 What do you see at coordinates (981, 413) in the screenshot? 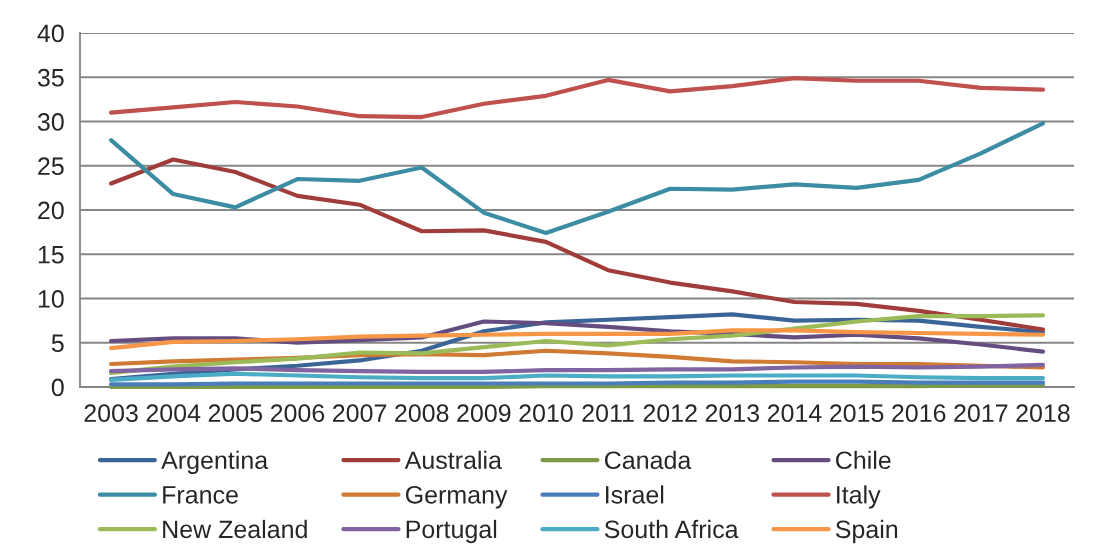
I see `x-tick-label: 2017` at bounding box center [981, 413].